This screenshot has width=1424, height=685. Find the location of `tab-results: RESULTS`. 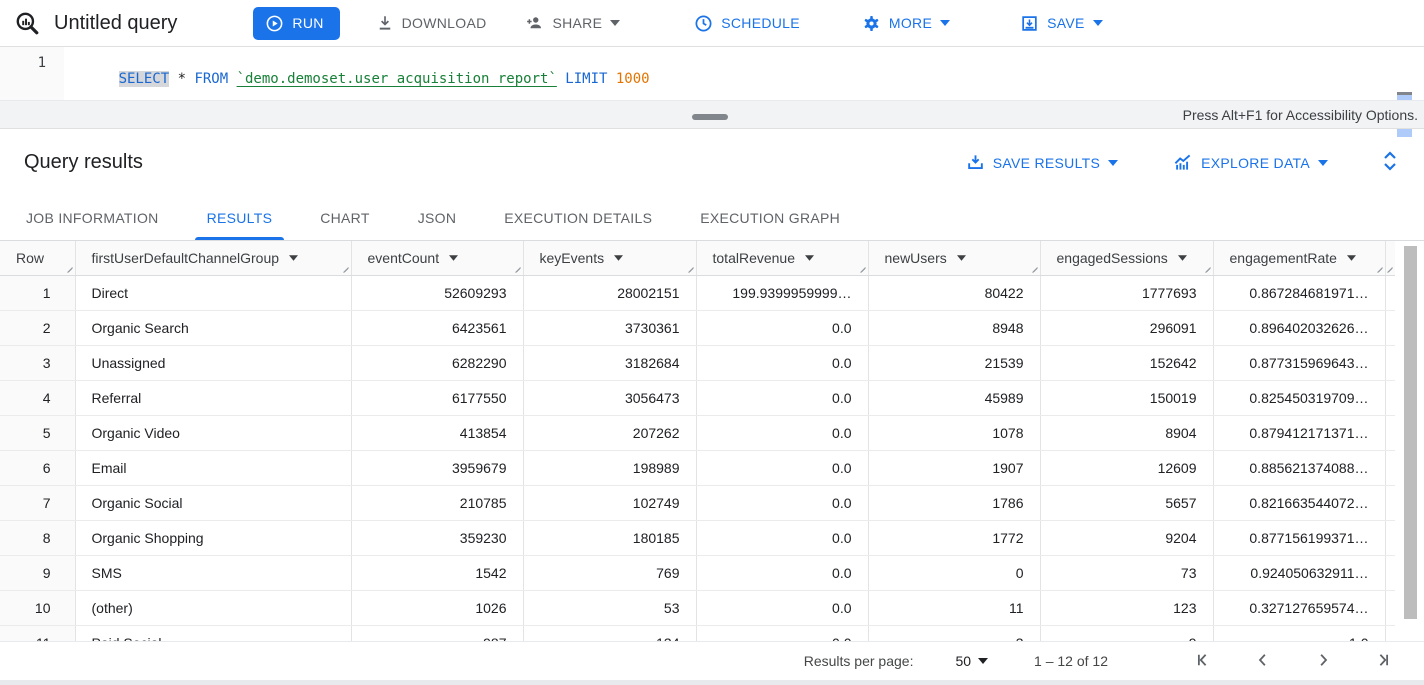

tab-results: RESULTS is located at coordinates (240, 218).